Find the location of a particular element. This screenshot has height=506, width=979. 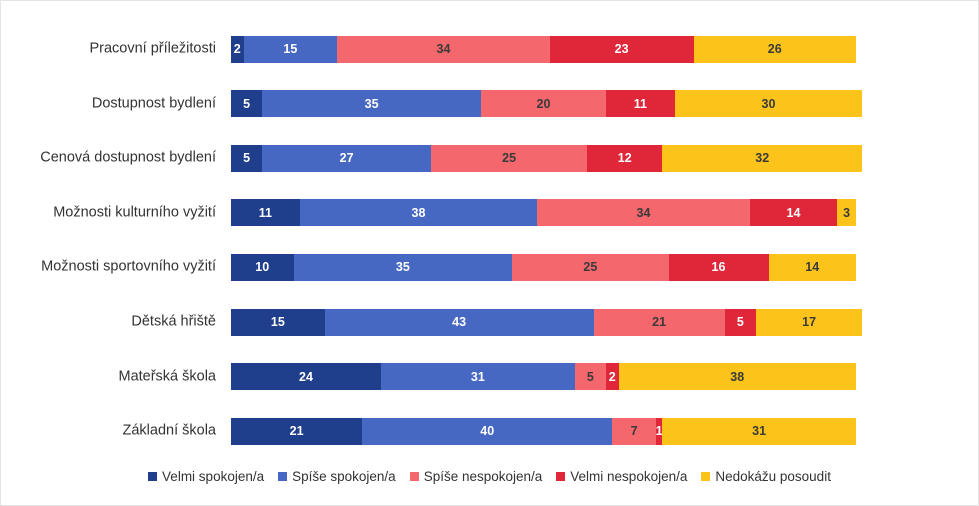

legend-label: Nedokážu posoudit is located at coordinates (773, 476).